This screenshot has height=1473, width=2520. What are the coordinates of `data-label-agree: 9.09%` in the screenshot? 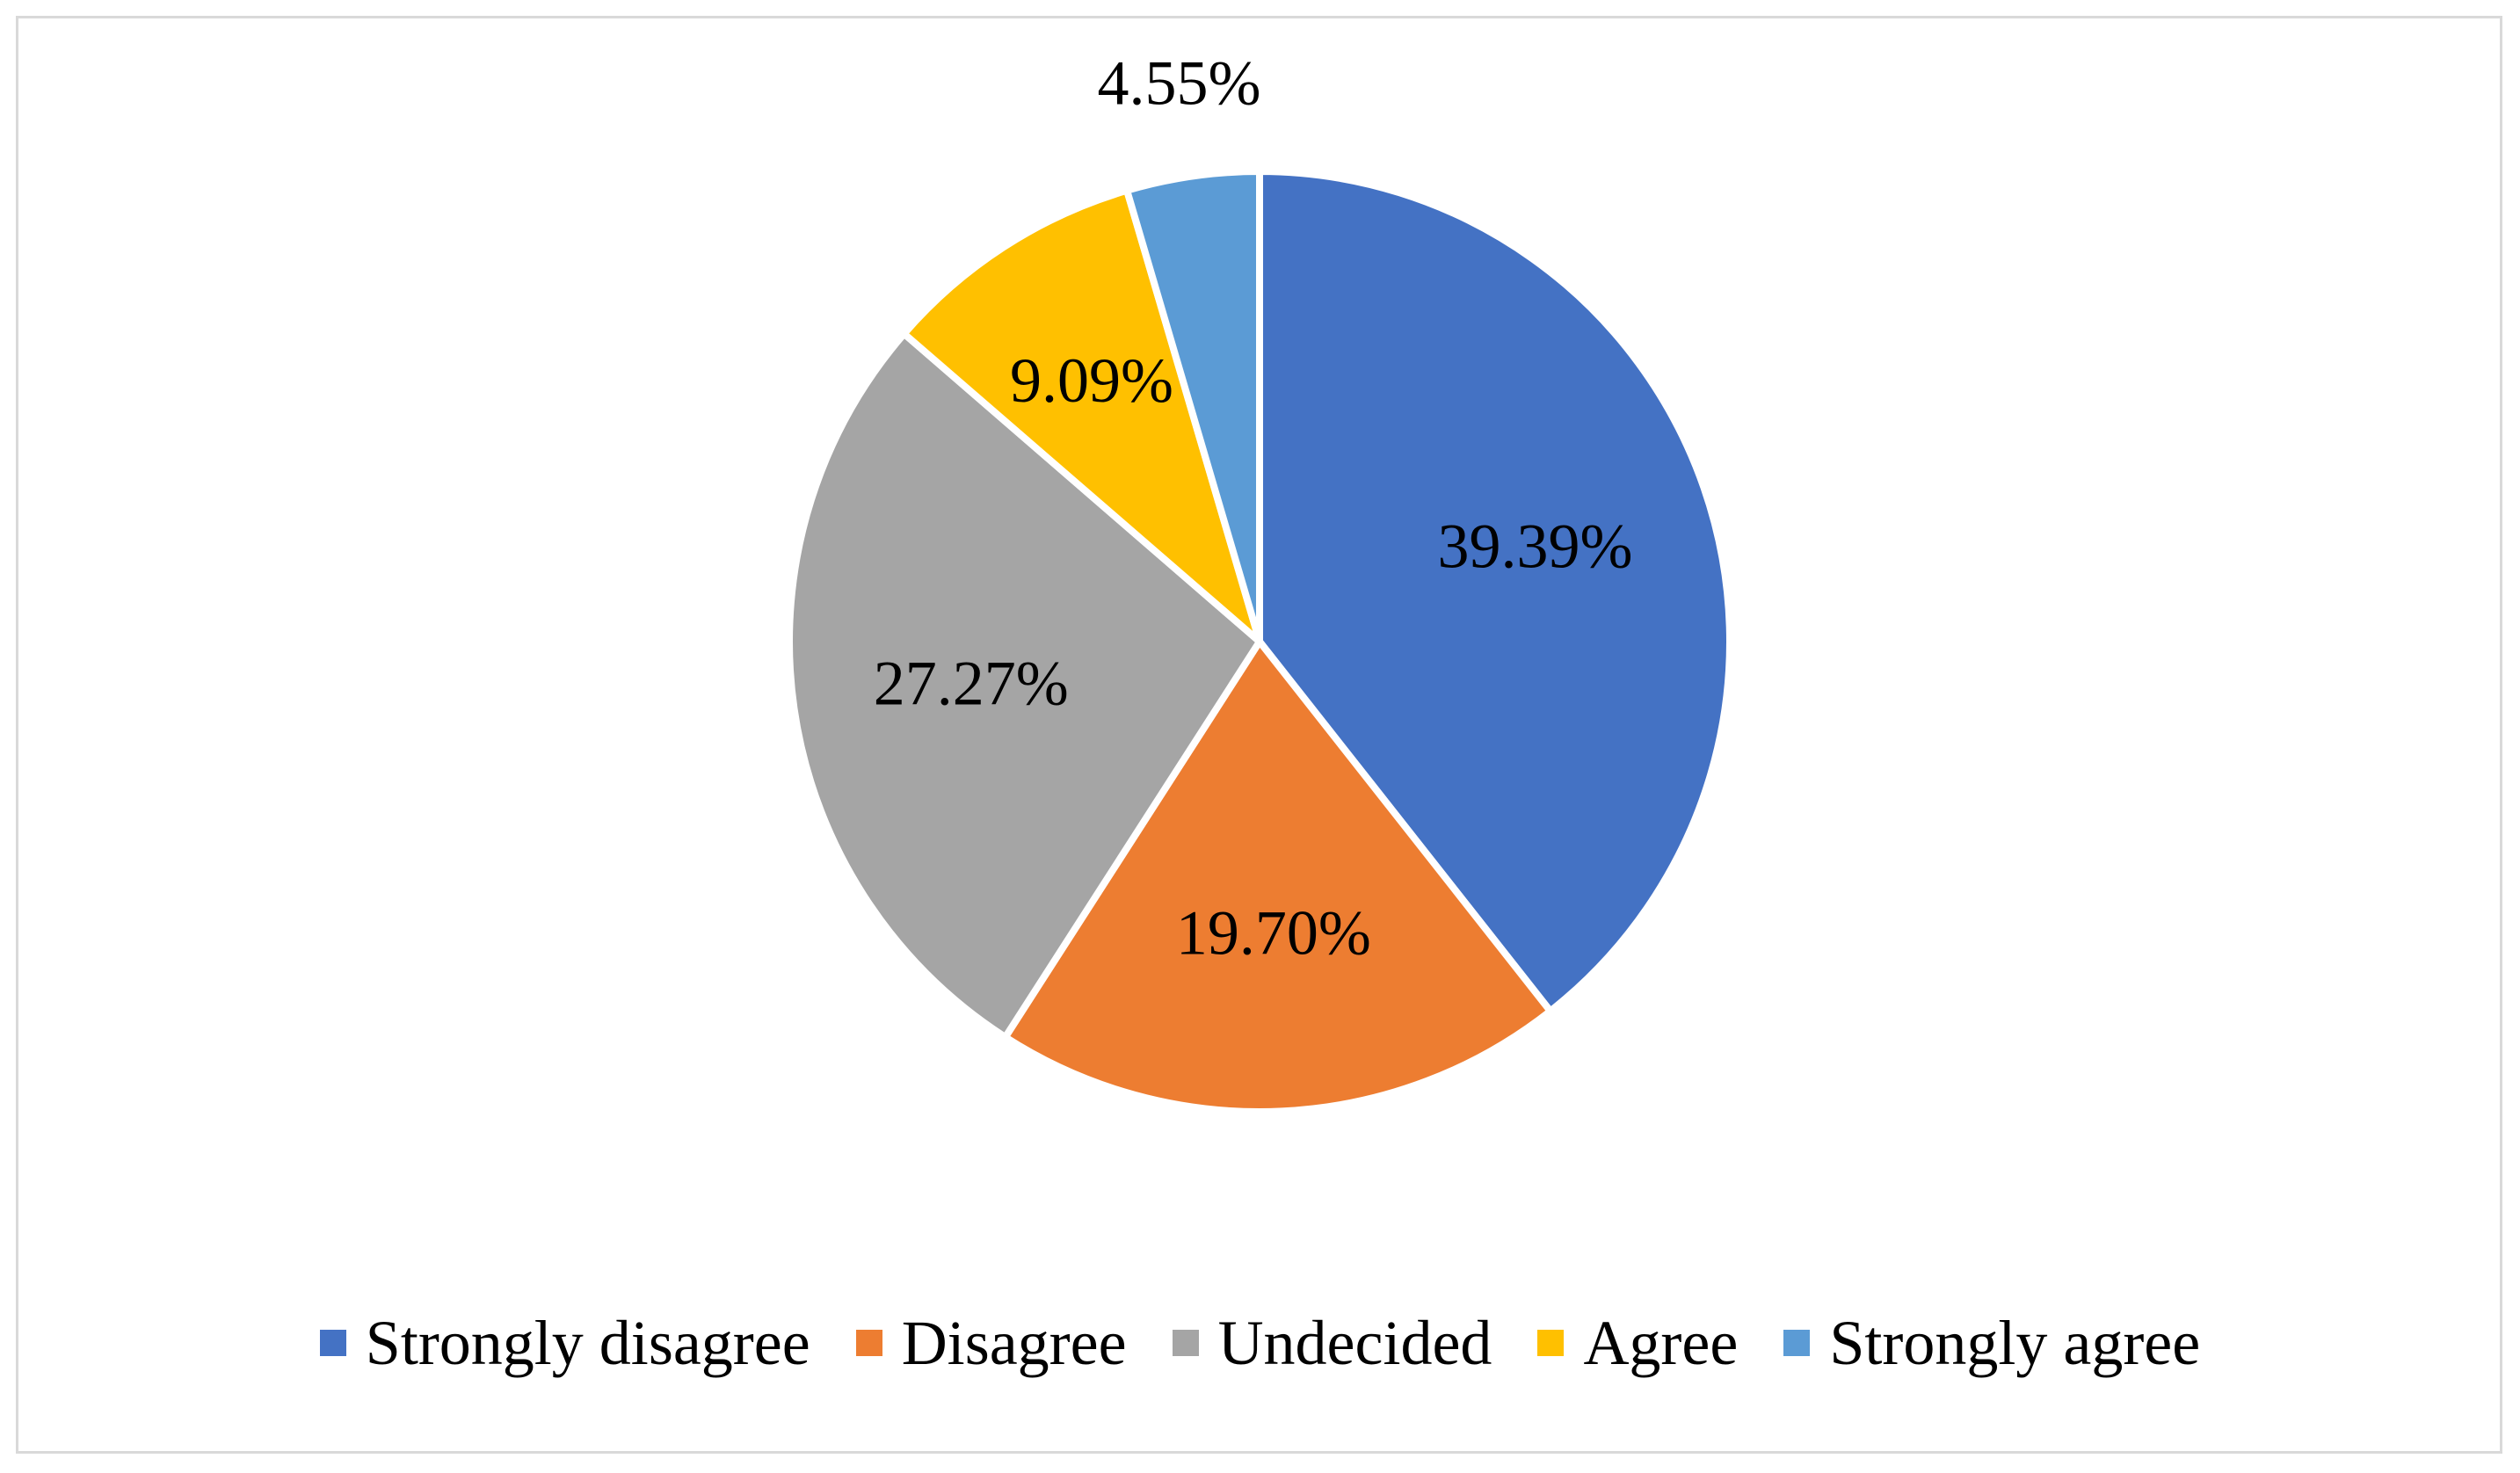 It's located at (1091, 380).